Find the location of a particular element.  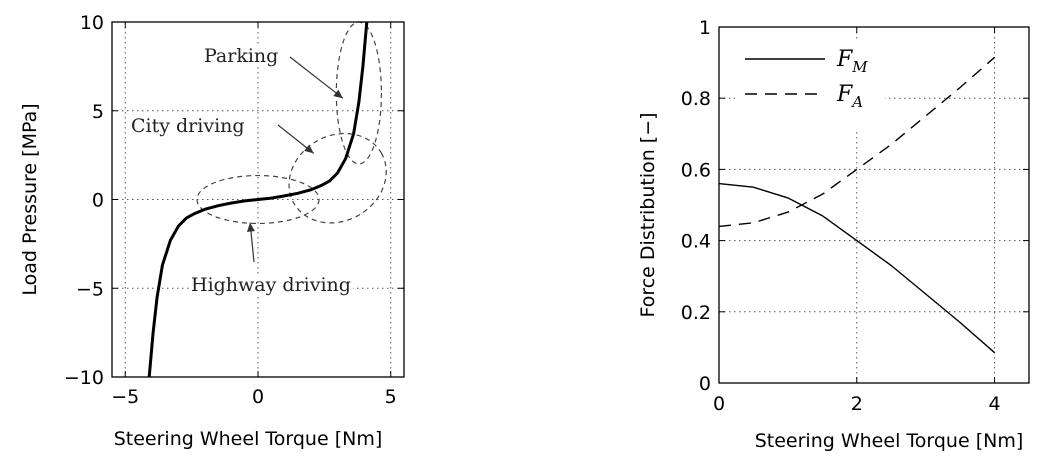

right-x-tick-label: 4 is located at coordinates (995, 404).